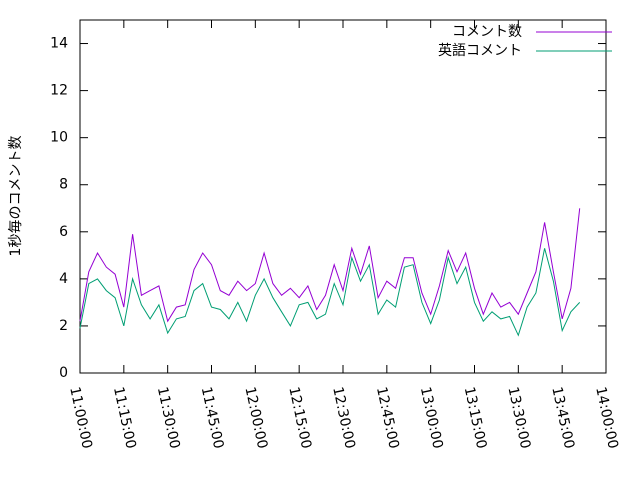  I want to click on x-tick-label: 11:00:00, so click(80, 417).